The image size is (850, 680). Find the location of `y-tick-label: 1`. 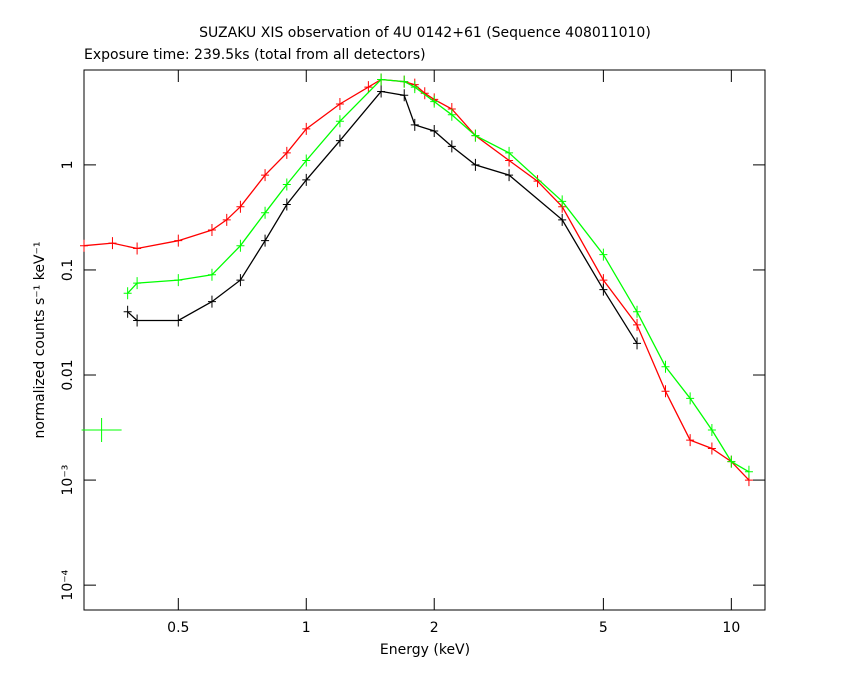

y-tick-label: 1 is located at coordinates (68, 164).